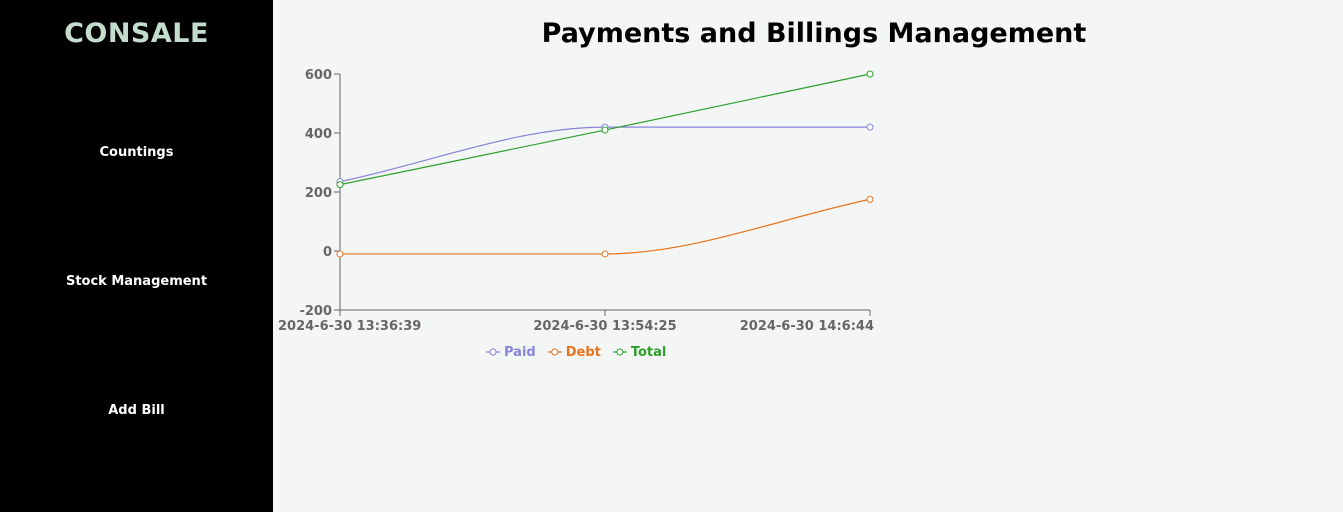  What do you see at coordinates (870, 127) in the screenshot?
I see `series-paid-point` at bounding box center [870, 127].